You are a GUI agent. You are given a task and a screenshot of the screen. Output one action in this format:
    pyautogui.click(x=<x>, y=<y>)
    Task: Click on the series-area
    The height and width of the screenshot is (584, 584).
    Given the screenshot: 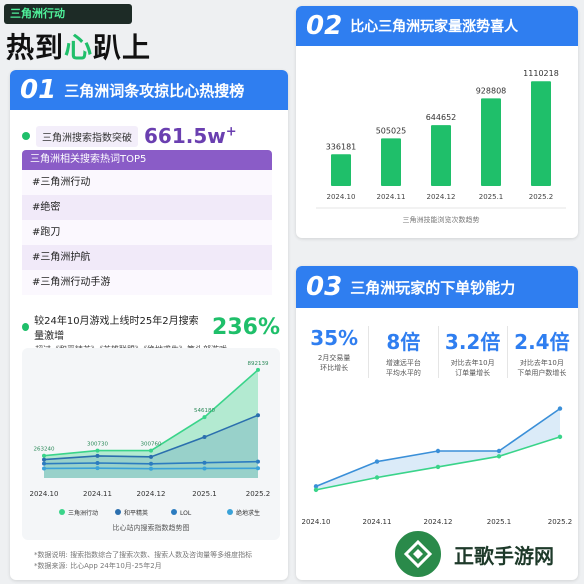 What is the action you would take?
    pyautogui.click(x=438, y=449)
    